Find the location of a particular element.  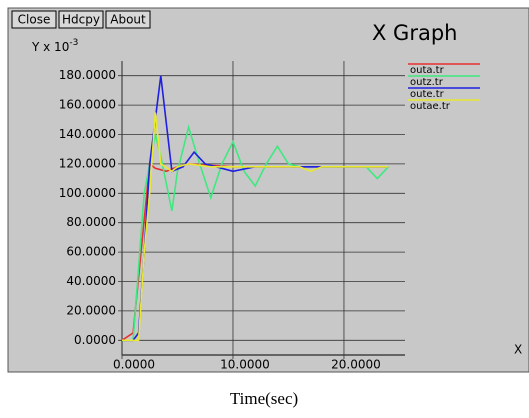

y-tick-label: 20.0000 is located at coordinates (91, 310).